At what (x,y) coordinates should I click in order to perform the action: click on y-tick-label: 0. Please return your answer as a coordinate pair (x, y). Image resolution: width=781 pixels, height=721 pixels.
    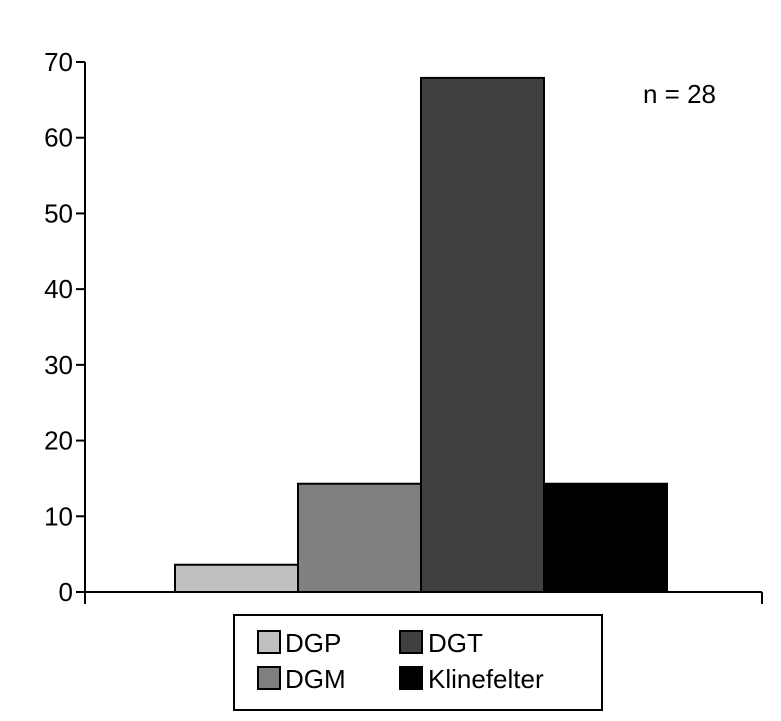
    Looking at the image, I should click on (66, 592).